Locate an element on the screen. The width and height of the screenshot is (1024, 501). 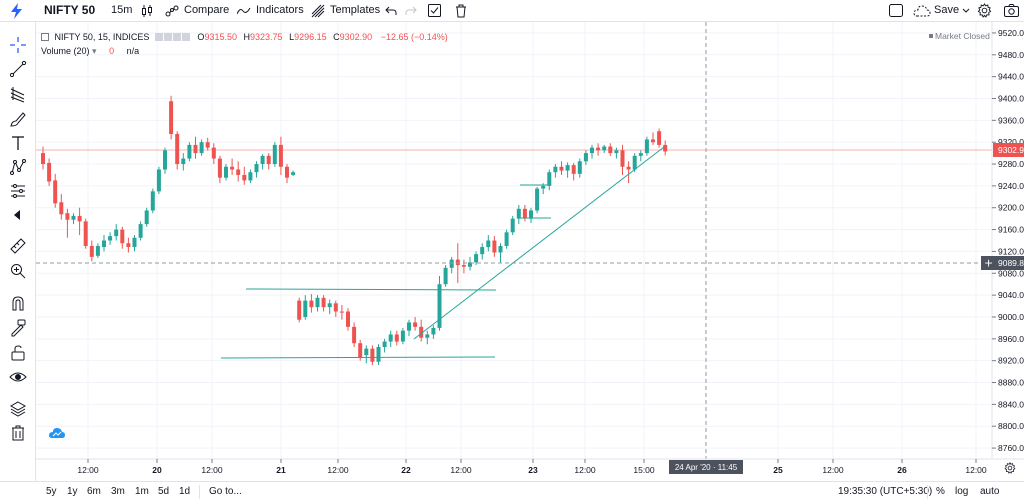
templates-button: Templates is located at coordinates (355, 10).